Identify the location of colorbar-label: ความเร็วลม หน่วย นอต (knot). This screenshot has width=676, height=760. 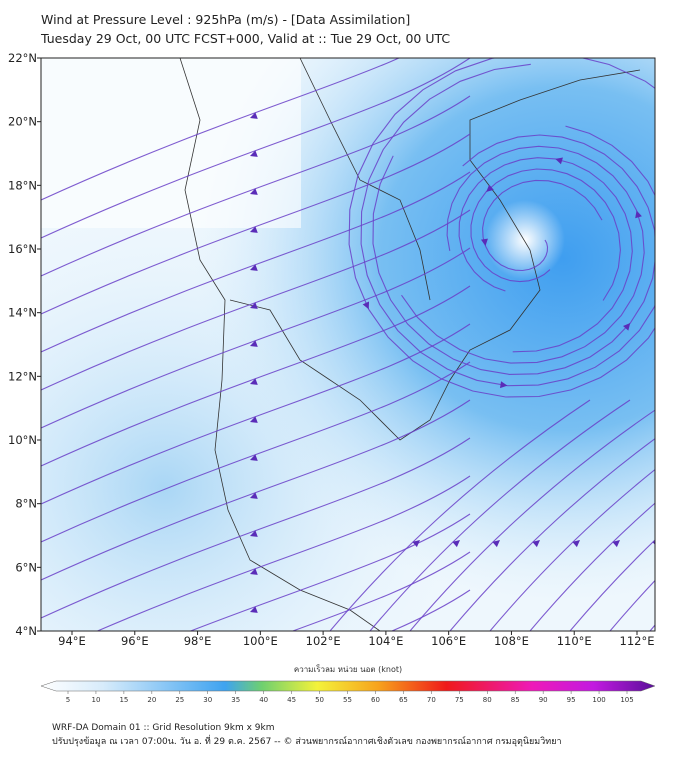
(348, 669).